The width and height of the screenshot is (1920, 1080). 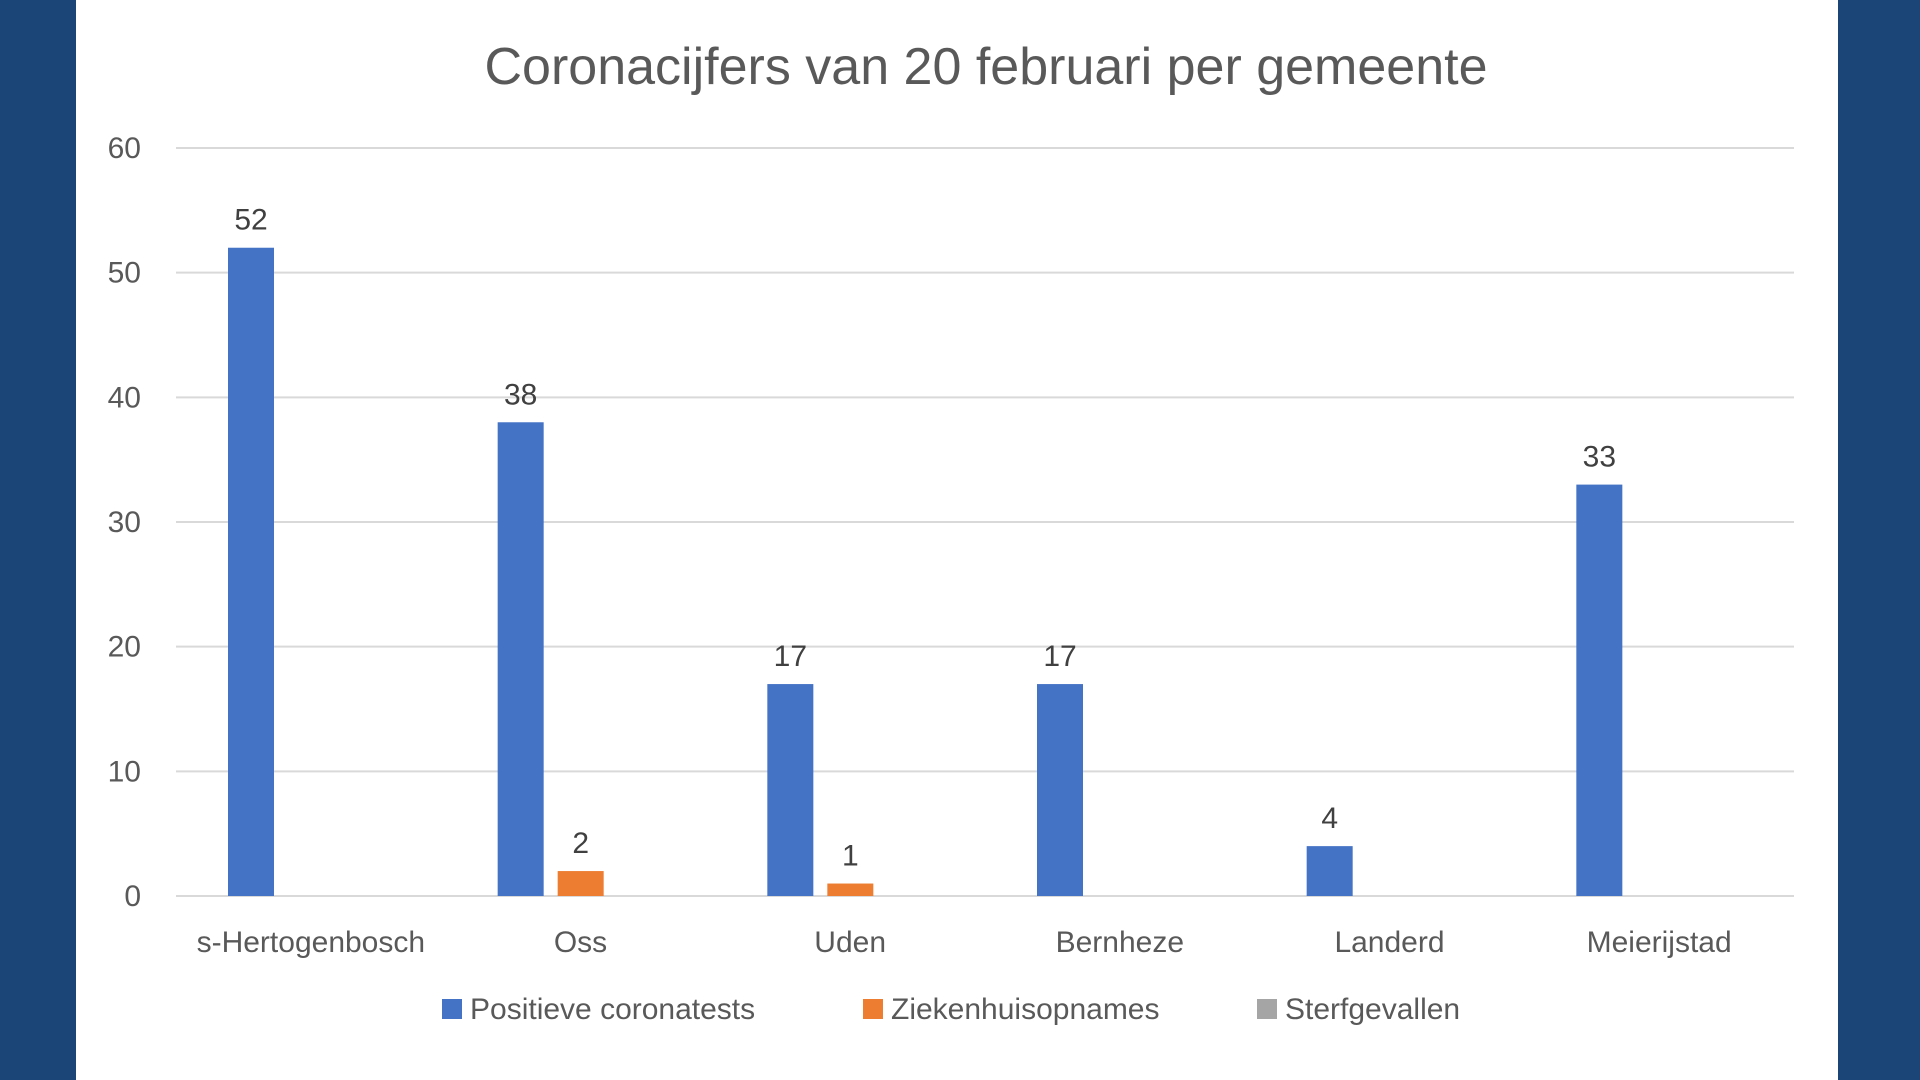 I want to click on x-category-label: Uden, so click(x=850, y=942).